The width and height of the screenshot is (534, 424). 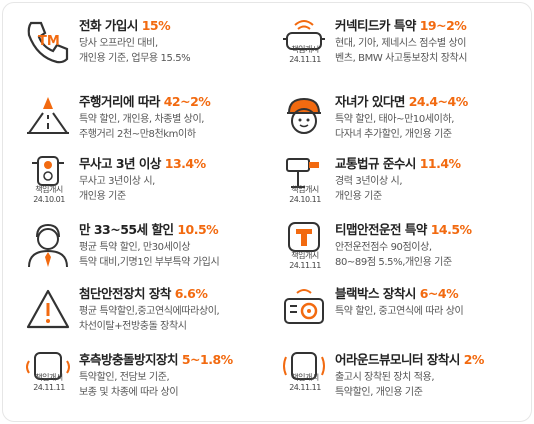 I want to click on item-desc-1: 평균 특약할인,중고연식에따라상이,, so click(x=149, y=311).